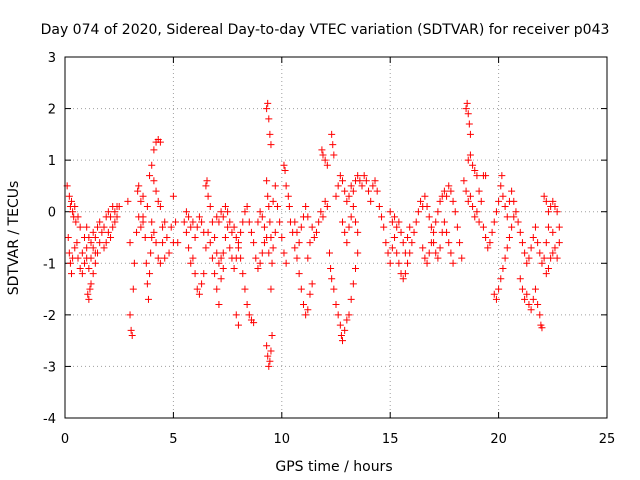 This screenshot has height=480, width=640. Describe the element at coordinates (52, 110) in the screenshot. I see `y-tick-label: 2` at that location.